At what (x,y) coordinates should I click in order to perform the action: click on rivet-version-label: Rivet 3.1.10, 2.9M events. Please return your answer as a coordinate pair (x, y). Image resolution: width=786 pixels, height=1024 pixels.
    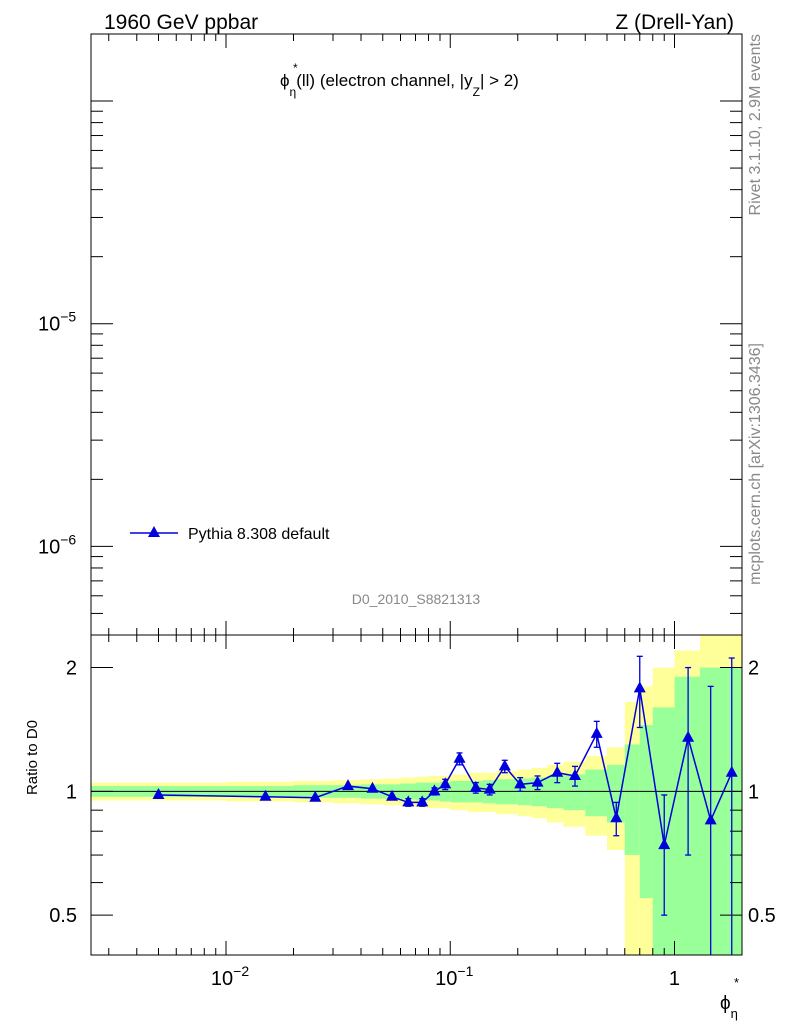
    Looking at the image, I should click on (755, 124).